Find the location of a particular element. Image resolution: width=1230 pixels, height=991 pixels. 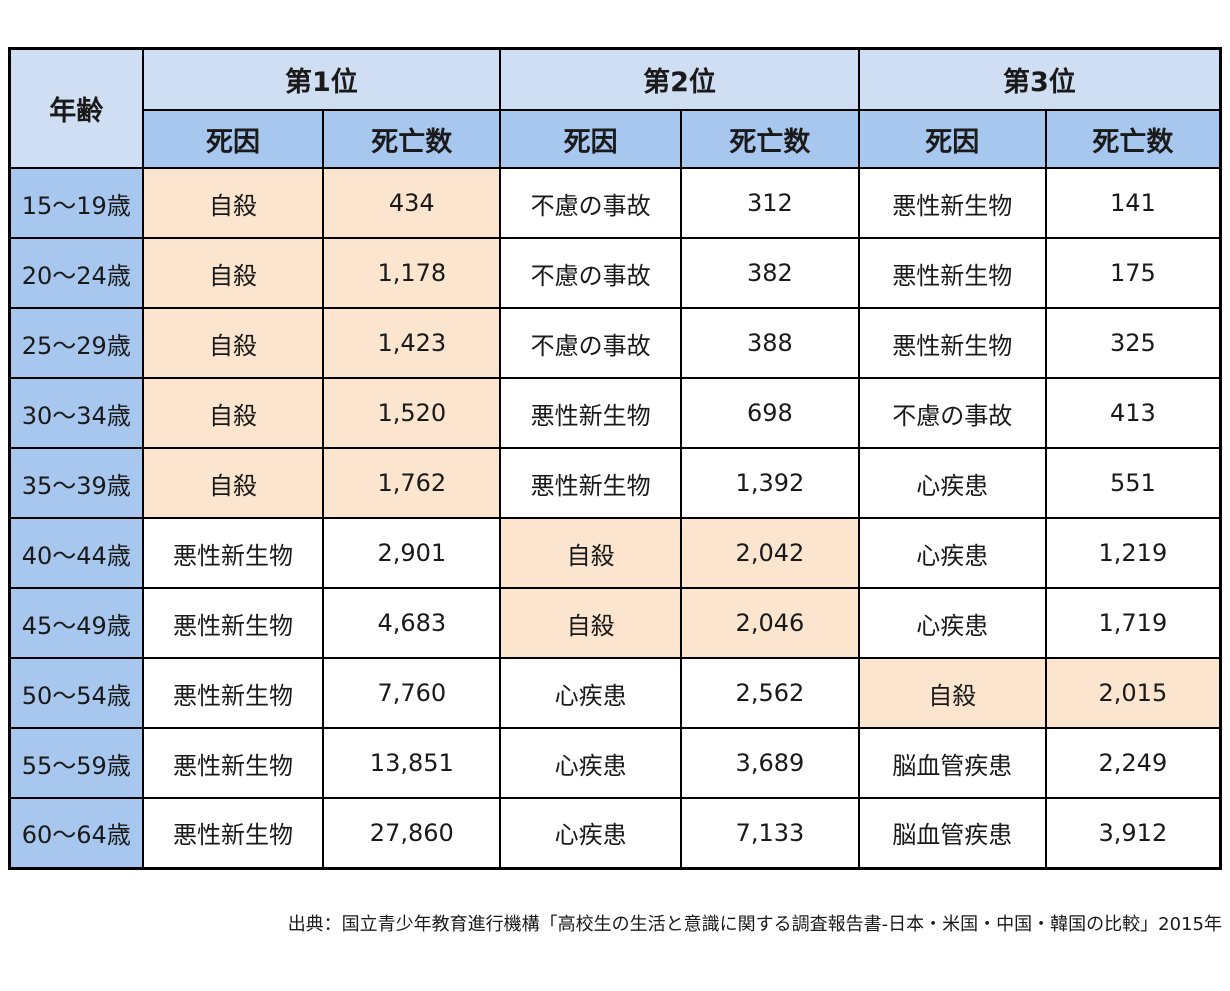

table-row: 60〜64歳 悪性新生物 27,860 心疾患 7,133 脳血管疾患 3,912 is located at coordinates (615, 833).